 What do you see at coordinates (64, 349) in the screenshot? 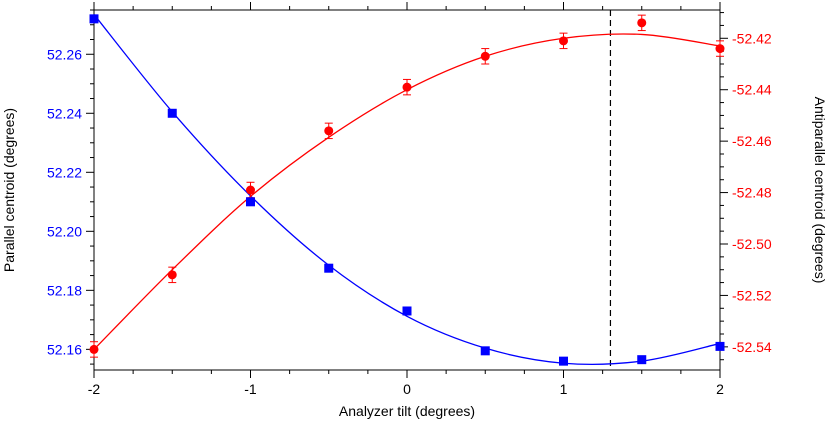
I see `left-tick-label: 52.16` at bounding box center [64, 349].